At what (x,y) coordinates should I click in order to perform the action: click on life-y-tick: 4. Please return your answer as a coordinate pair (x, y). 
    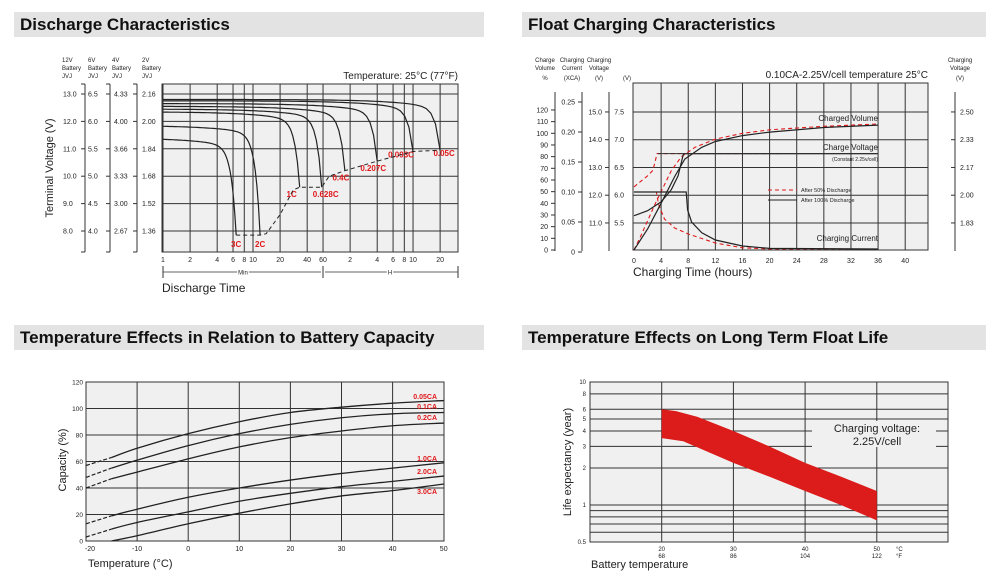
    Looking at the image, I should click on (585, 432).